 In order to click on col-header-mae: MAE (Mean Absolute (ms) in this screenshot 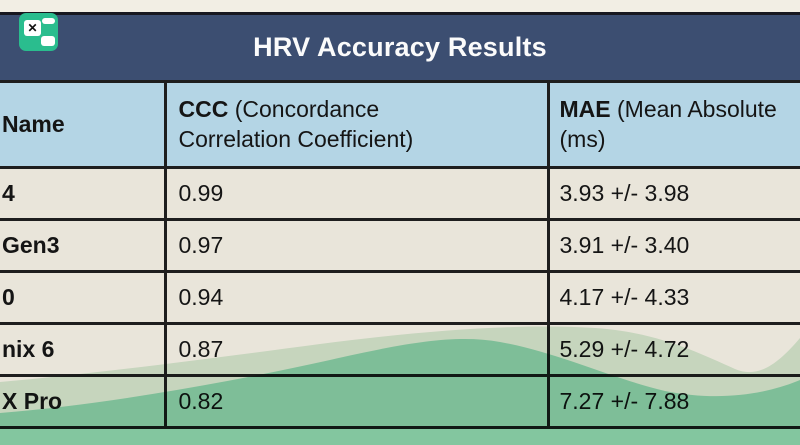, I will do `click(673, 124)`.